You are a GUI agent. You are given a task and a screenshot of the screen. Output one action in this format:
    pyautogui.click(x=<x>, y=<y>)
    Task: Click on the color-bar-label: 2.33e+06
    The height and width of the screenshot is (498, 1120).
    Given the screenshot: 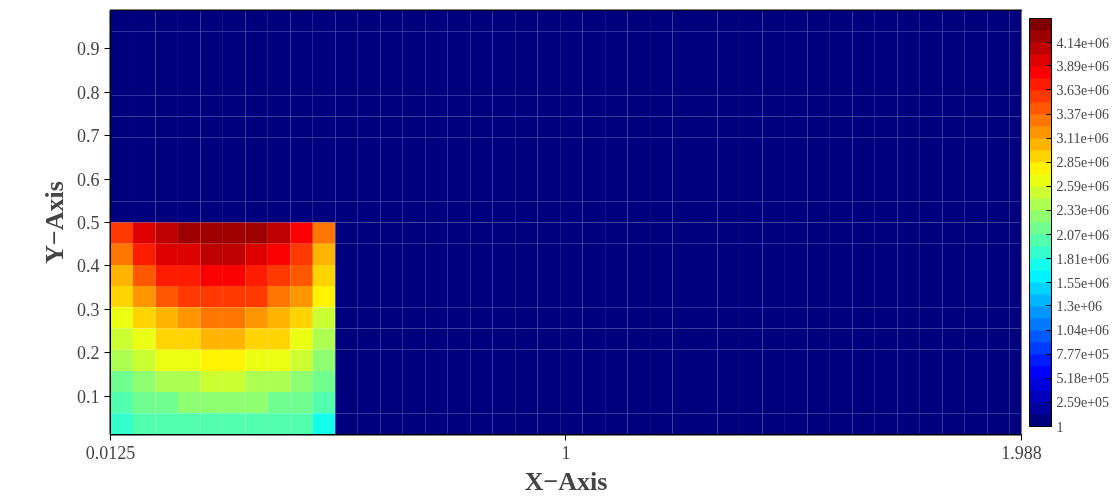 What is the action you would take?
    pyautogui.click(x=1083, y=211)
    